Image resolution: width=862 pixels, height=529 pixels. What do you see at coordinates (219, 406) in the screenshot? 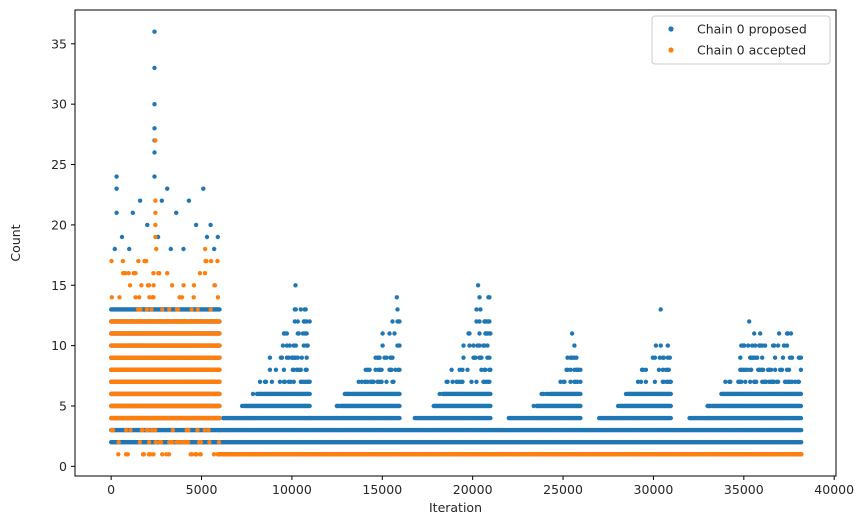
I see `accepted-point` at bounding box center [219, 406].